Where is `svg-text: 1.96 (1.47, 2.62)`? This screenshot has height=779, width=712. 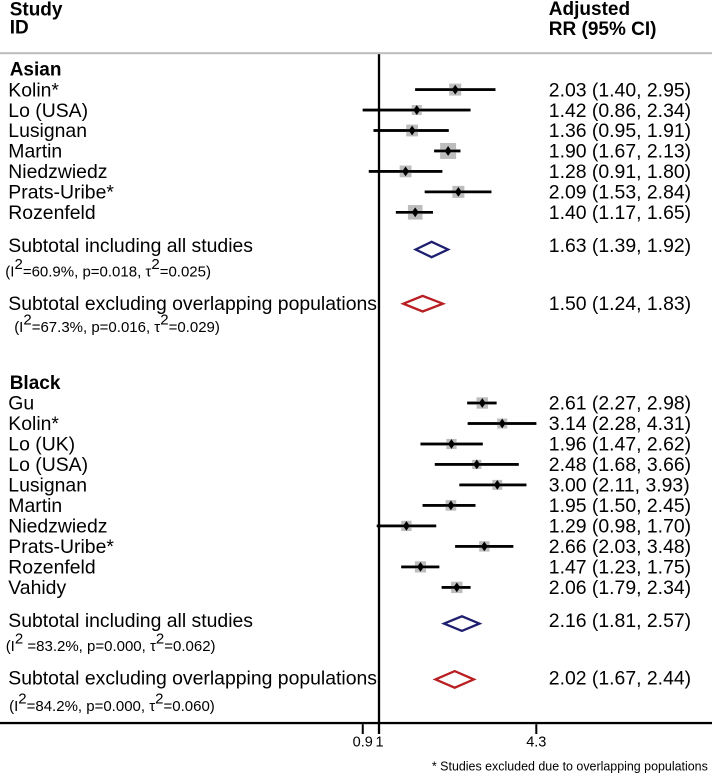
svg-text: 1.96 (1.47, 2.62) is located at coordinates (620, 445).